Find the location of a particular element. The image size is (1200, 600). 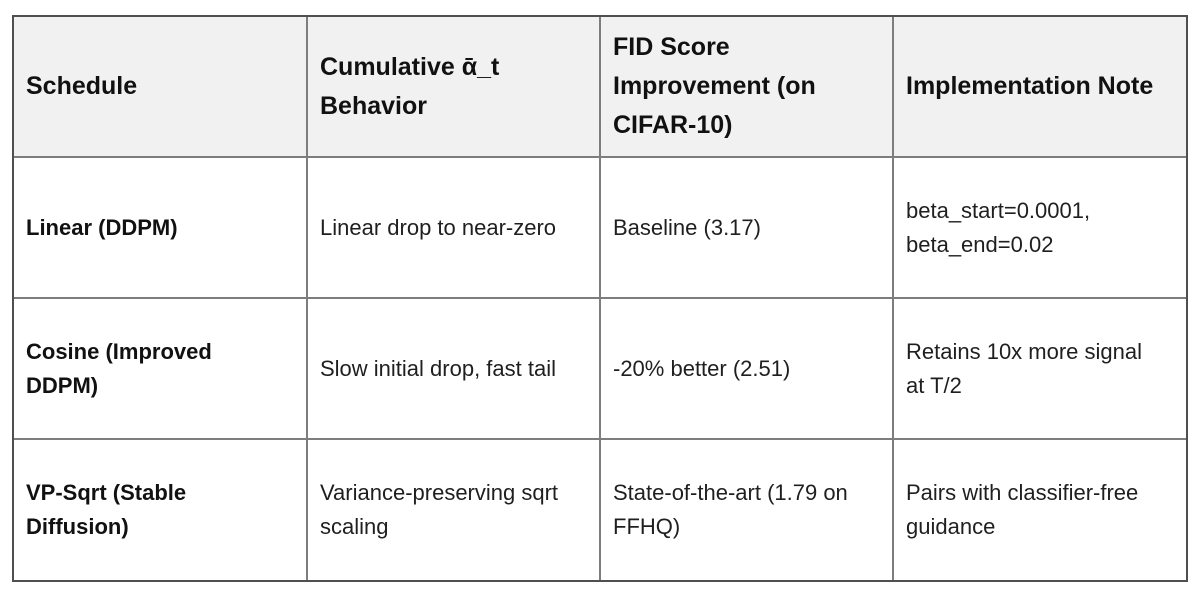

implementation-note-cell: Pairs with classifier-free guidance is located at coordinates (1039, 509).